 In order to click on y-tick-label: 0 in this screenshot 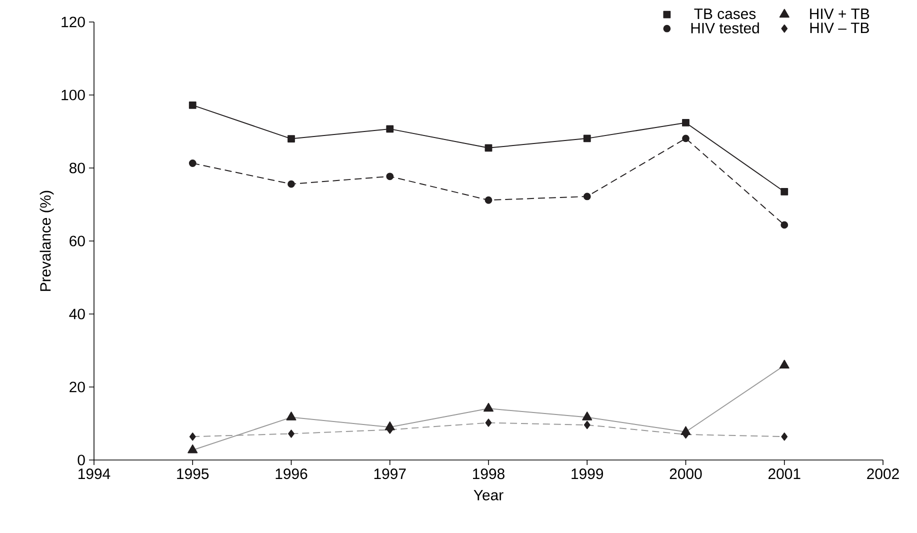, I will do `click(81, 460)`.